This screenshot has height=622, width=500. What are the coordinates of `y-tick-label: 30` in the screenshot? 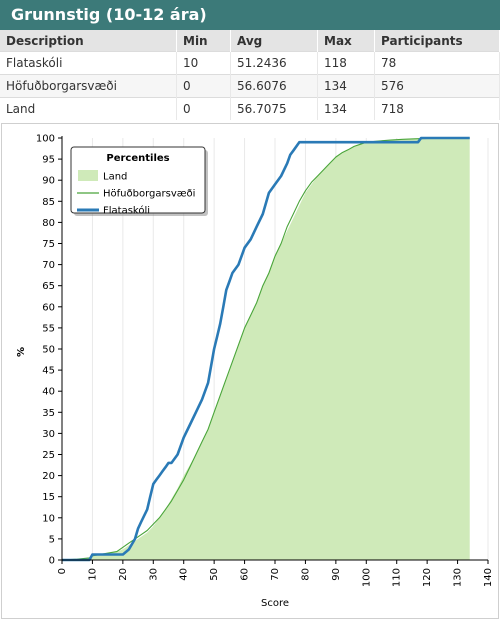 It's located at (48, 434).